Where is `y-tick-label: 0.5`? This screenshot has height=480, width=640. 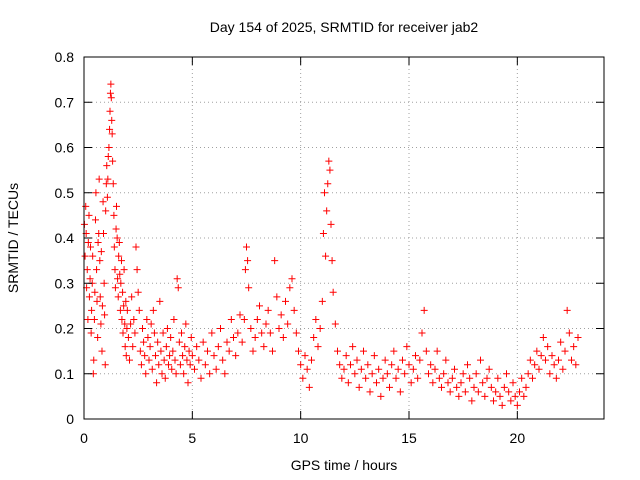 y-tick-label: 0.5 is located at coordinates (65, 193).